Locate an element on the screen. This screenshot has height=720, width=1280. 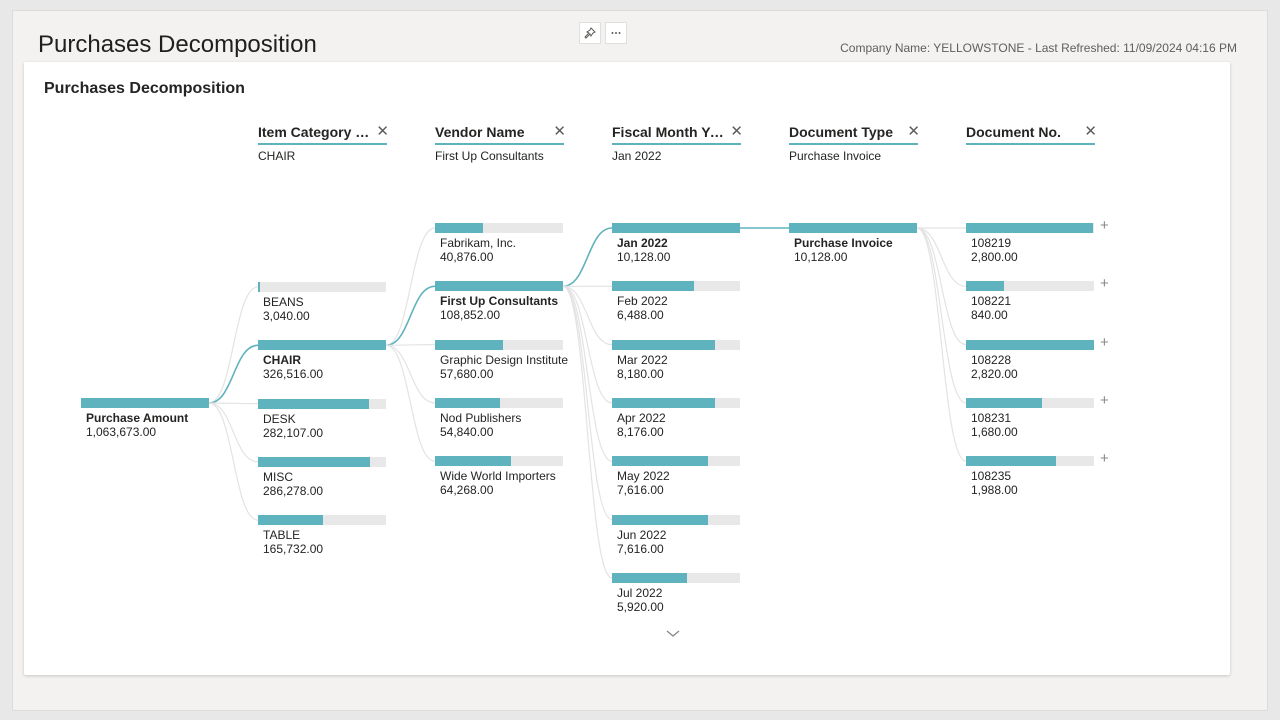
node-value: 840.00 is located at coordinates (989, 315).